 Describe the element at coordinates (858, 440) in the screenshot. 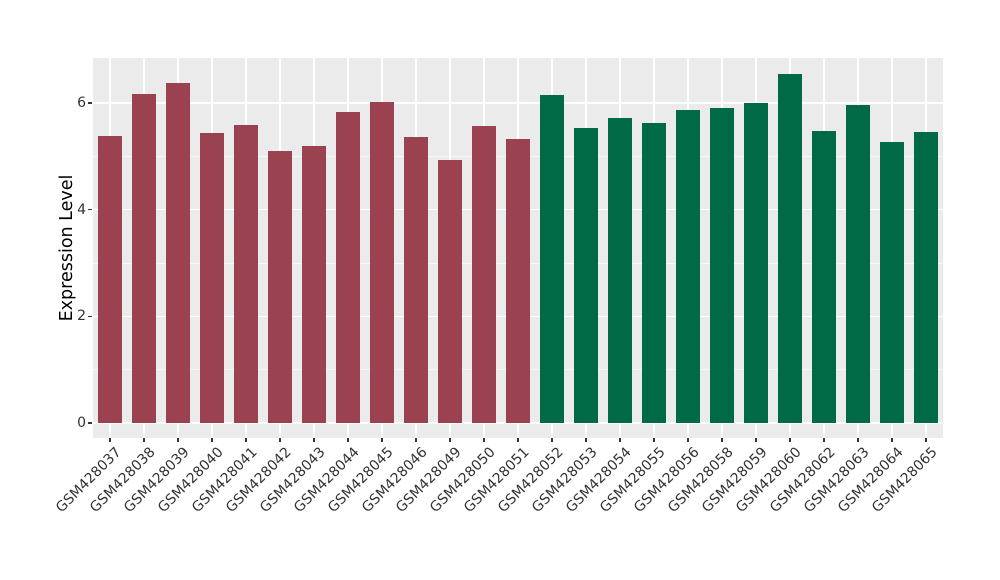

I see `x-tick-GSM428063` at that location.